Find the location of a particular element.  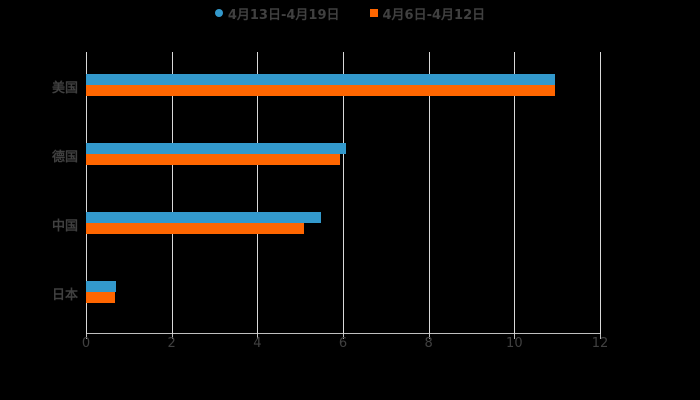

series-1-marker-icon is located at coordinates (218, 13).